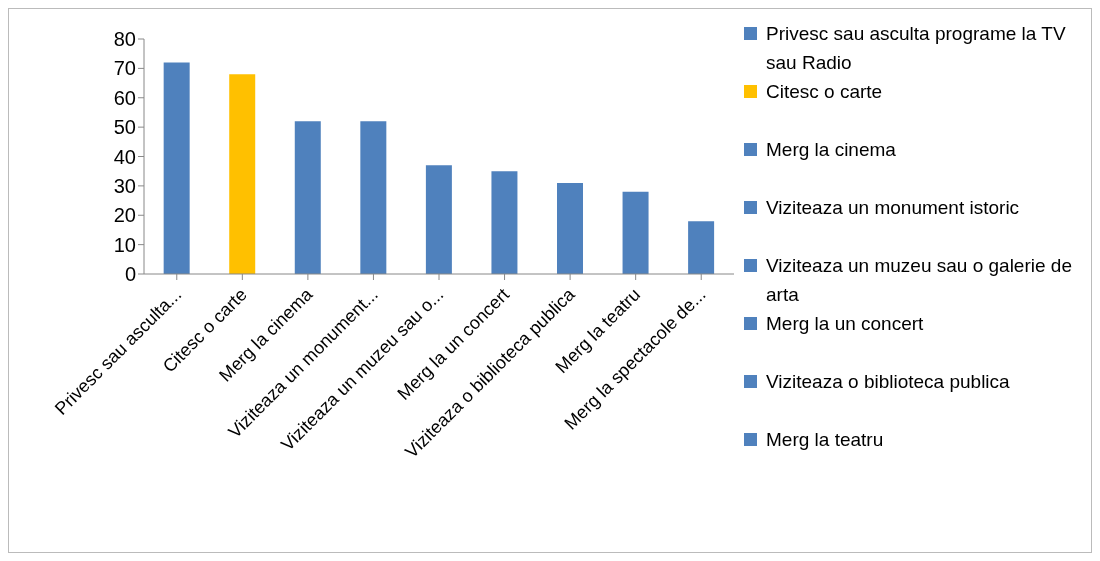 Image resolution: width=1100 pixels, height=561 pixels. Describe the element at coordinates (124, 185) in the screenshot. I see `y-tick-label: 30` at that location.